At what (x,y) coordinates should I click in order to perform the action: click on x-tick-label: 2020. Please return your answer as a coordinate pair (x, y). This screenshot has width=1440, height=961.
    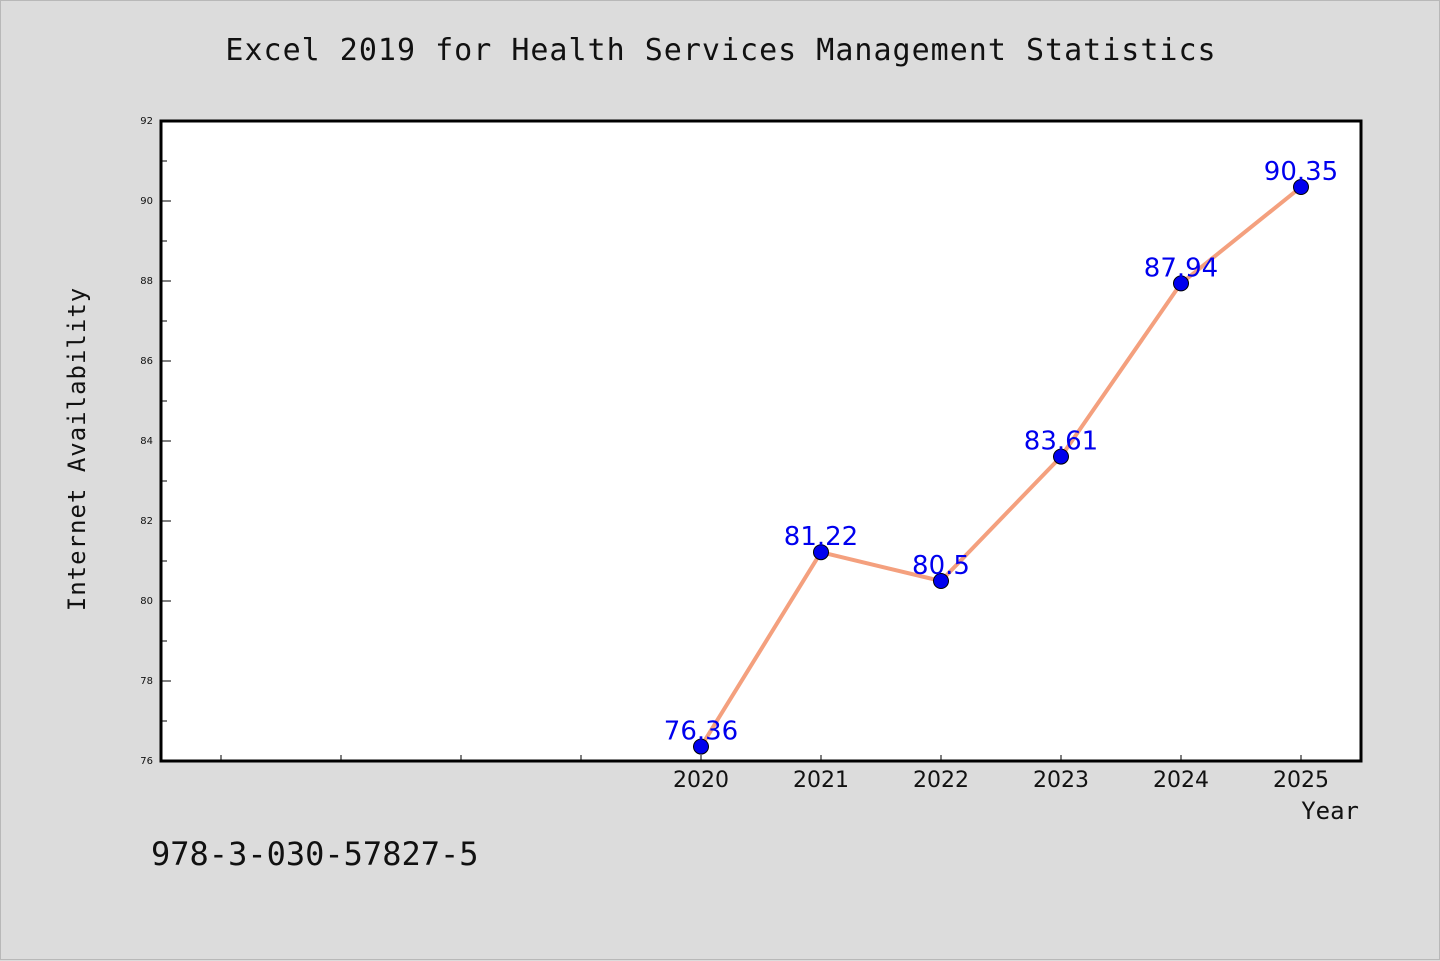
    Looking at the image, I should click on (701, 780).